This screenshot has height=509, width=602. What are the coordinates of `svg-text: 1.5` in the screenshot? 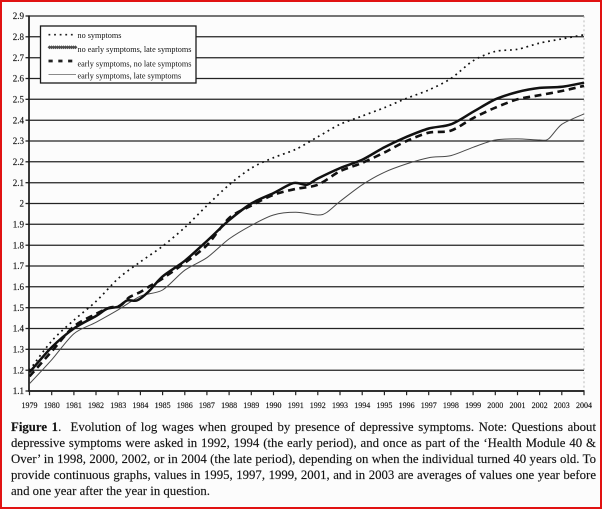 It's located at (19, 308).